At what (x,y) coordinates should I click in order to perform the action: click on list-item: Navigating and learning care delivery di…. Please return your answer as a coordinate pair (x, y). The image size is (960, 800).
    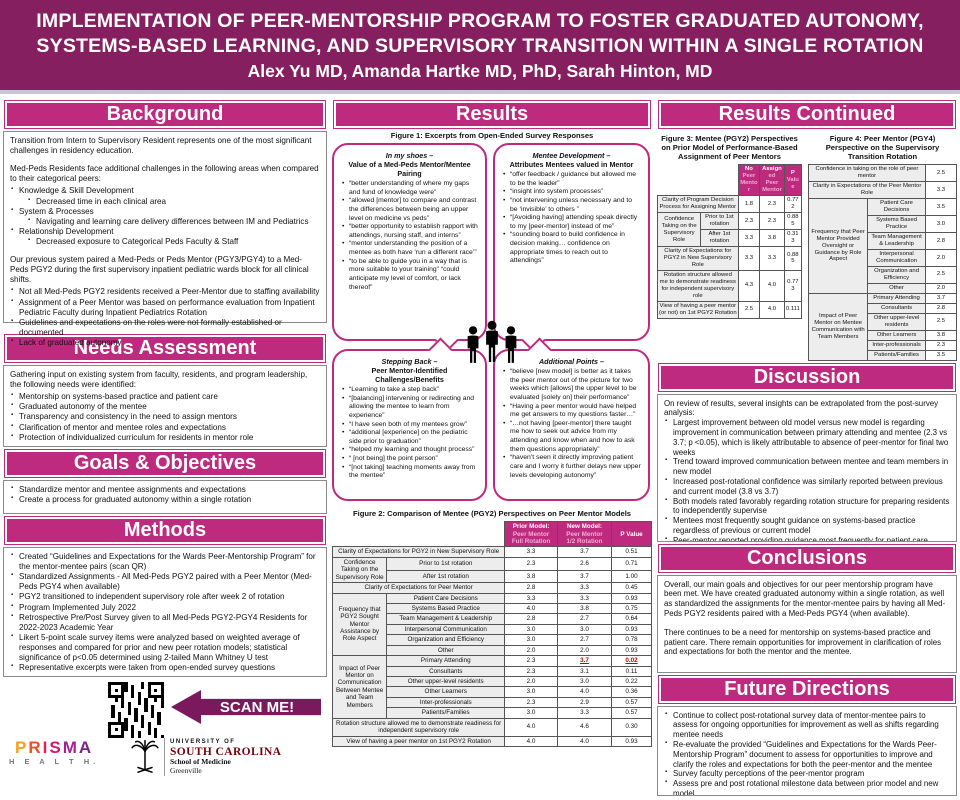
    Looking at the image, I should click on (173, 222).